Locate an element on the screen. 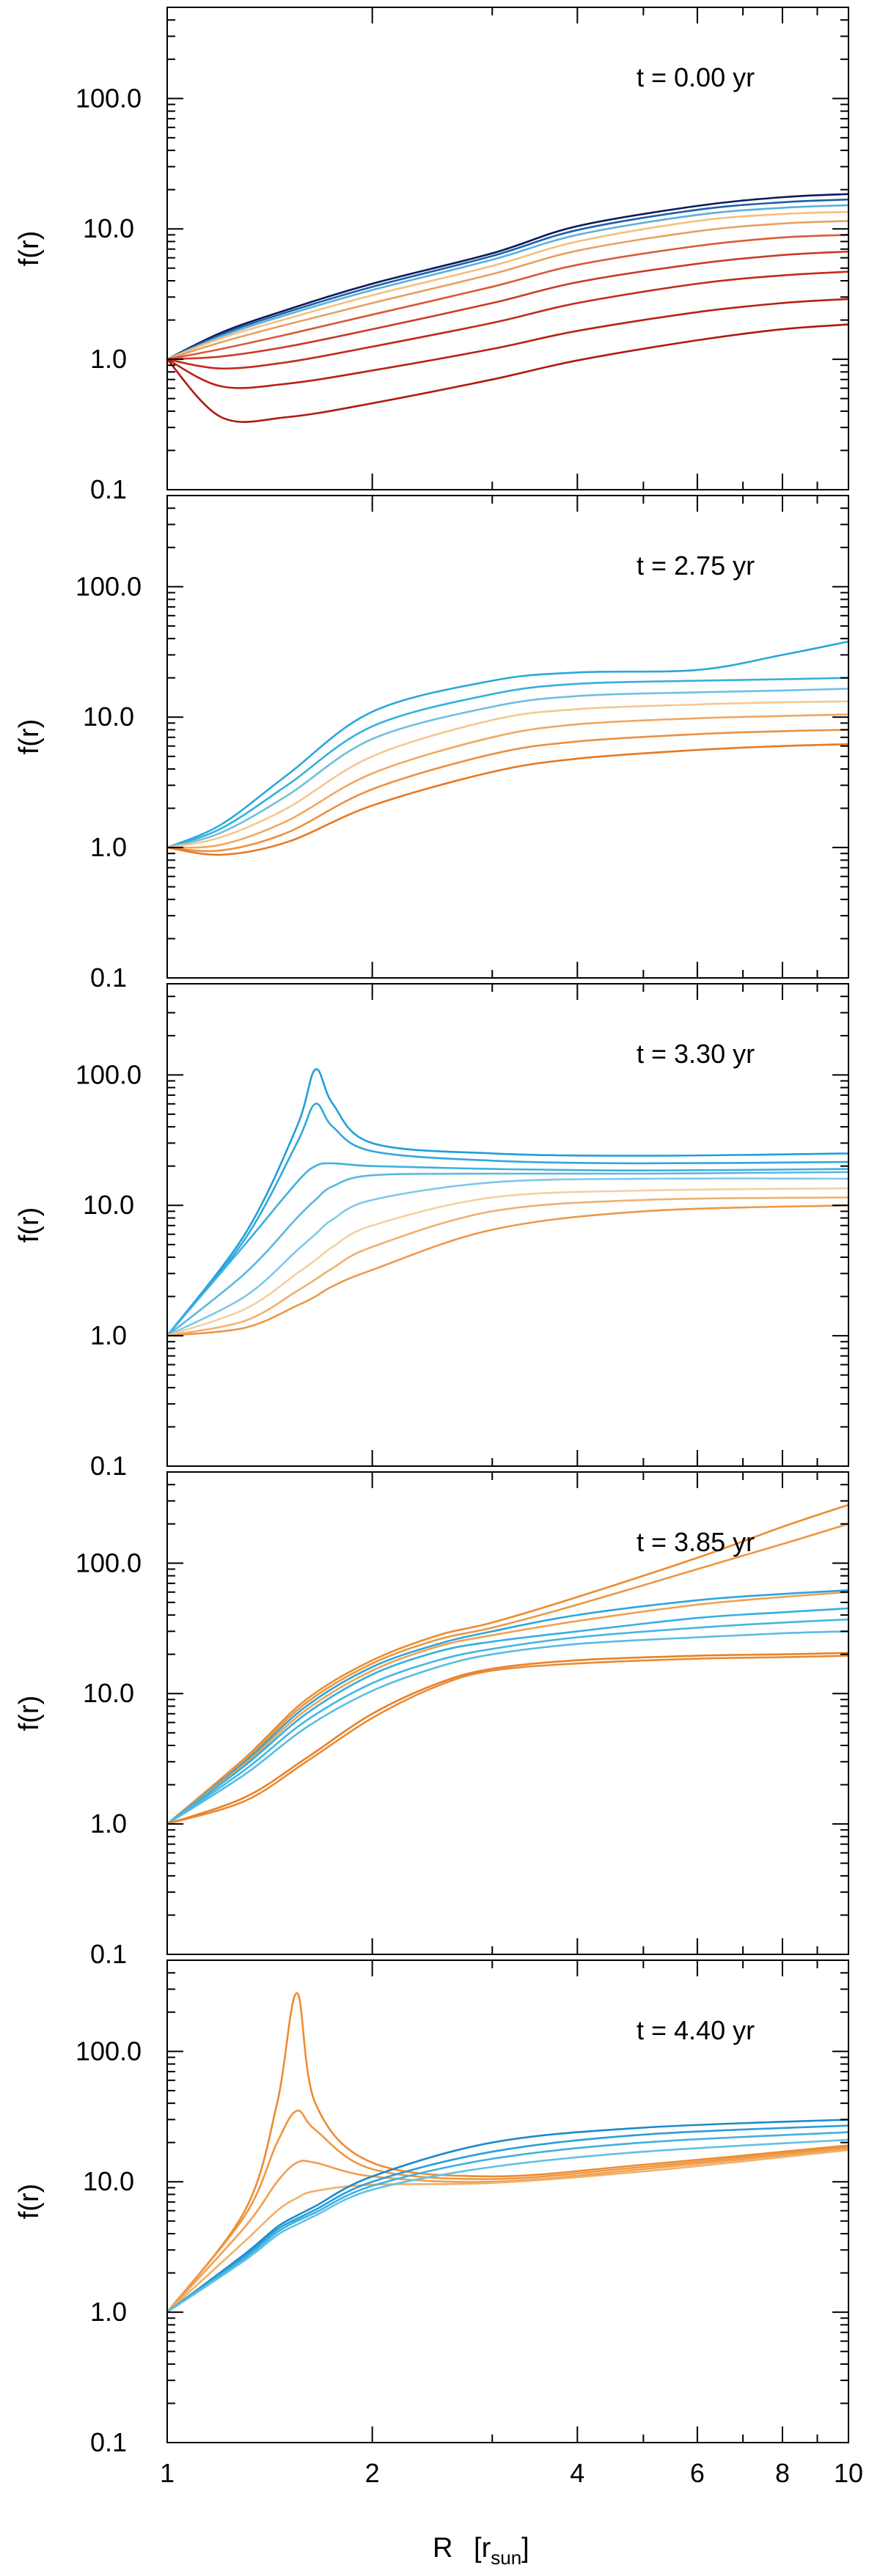 Image resolution: width=880 pixels, height=2576 pixels. time-annotation-1: t = 0.00 yr is located at coordinates (696, 77).